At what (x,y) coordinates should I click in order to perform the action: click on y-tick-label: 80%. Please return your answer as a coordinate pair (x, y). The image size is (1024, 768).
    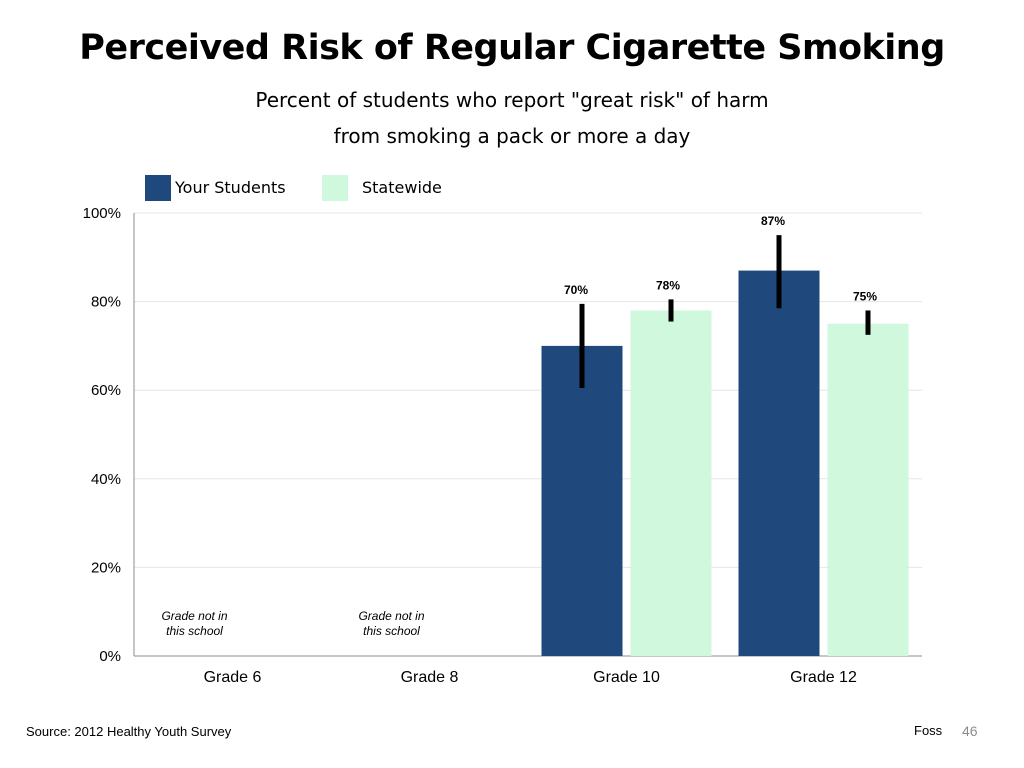
    Looking at the image, I should click on (106, 302).